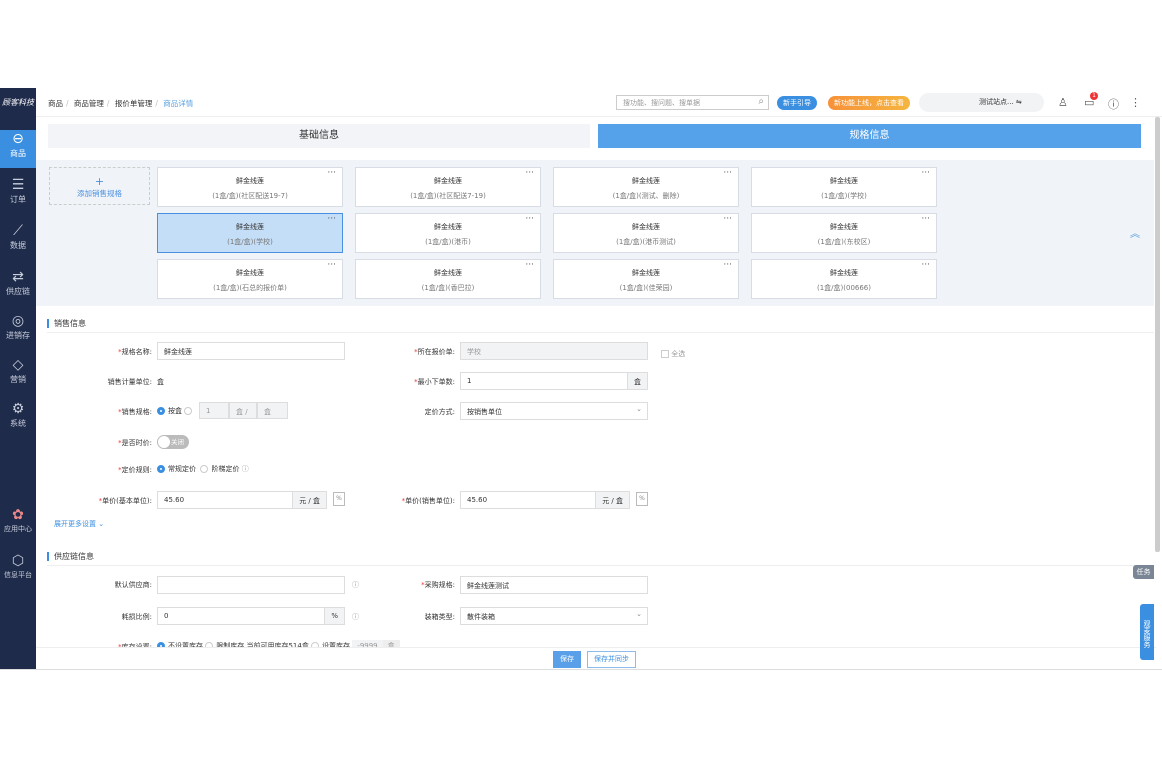  Describe the element at coordinates (18, 149) in the screenshot. I see `sidebar-item-goods: ⊖ 商品` at that location.